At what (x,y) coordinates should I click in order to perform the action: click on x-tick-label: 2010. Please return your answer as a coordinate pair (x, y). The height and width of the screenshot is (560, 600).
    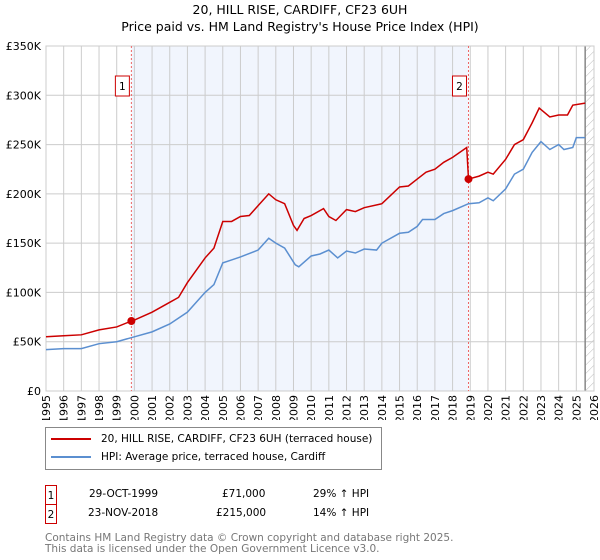
    Looking at the image, I should click on (311, 407).